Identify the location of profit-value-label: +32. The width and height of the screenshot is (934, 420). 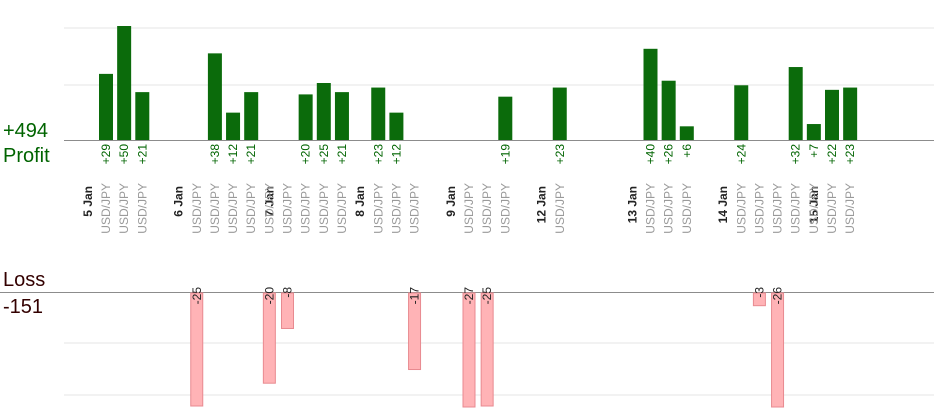
(796, 154).